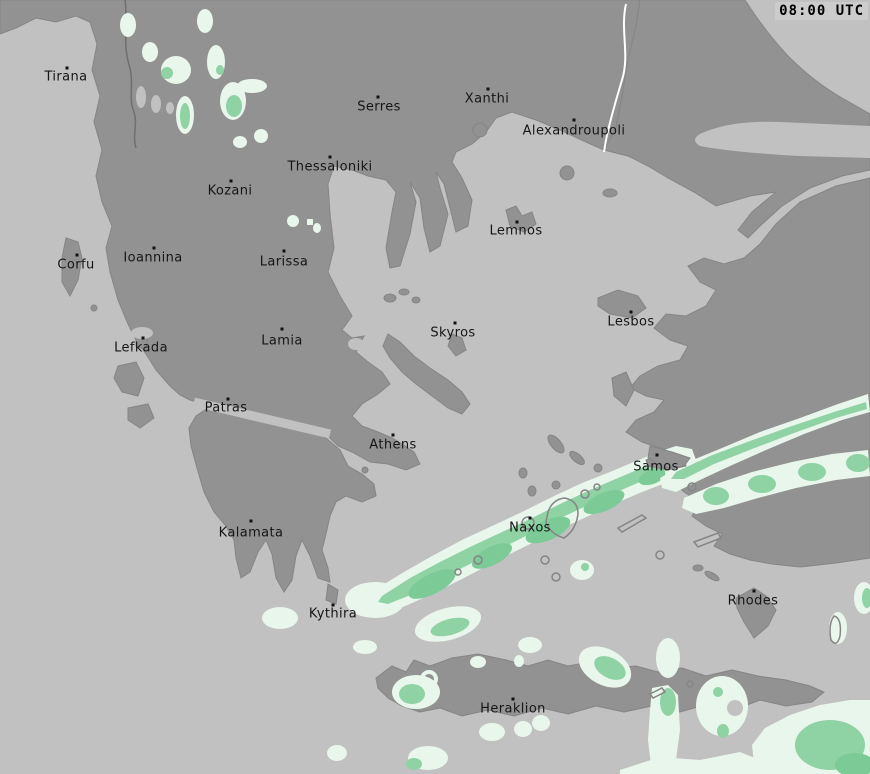 This screenshot has width=870, height=774. What do you see at coordinates (769, 440) in the screenshot?
I see `precip-band-upper-core` at bounding box center [769, 440].